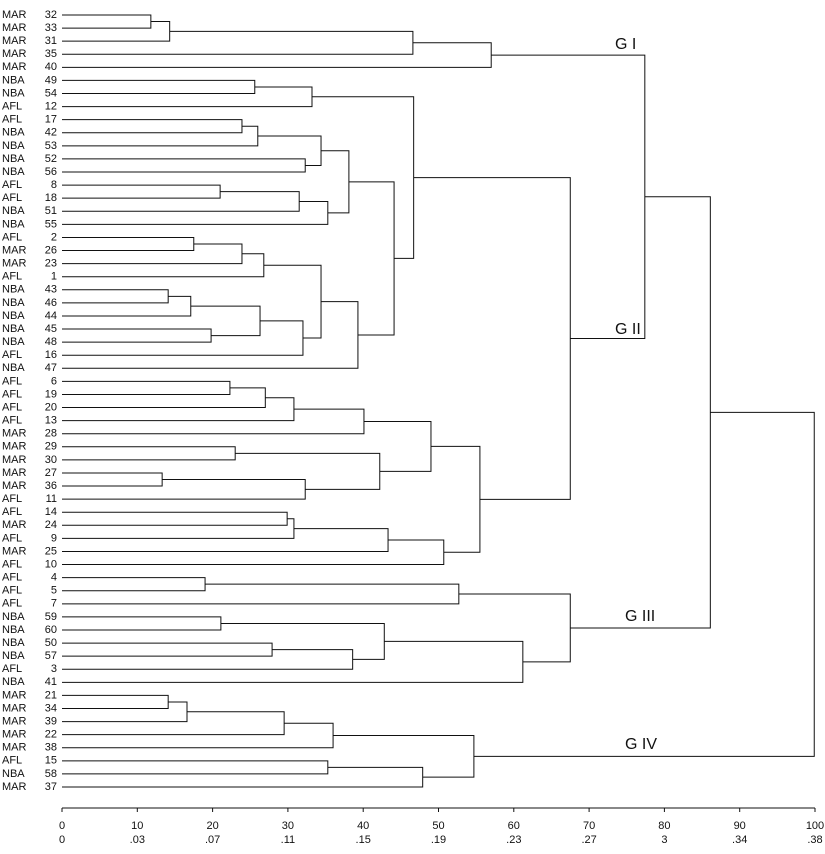  Describe the element at coordinates (212, 840) in the screenshot. I see `x2-tick-label: .07` at that location.